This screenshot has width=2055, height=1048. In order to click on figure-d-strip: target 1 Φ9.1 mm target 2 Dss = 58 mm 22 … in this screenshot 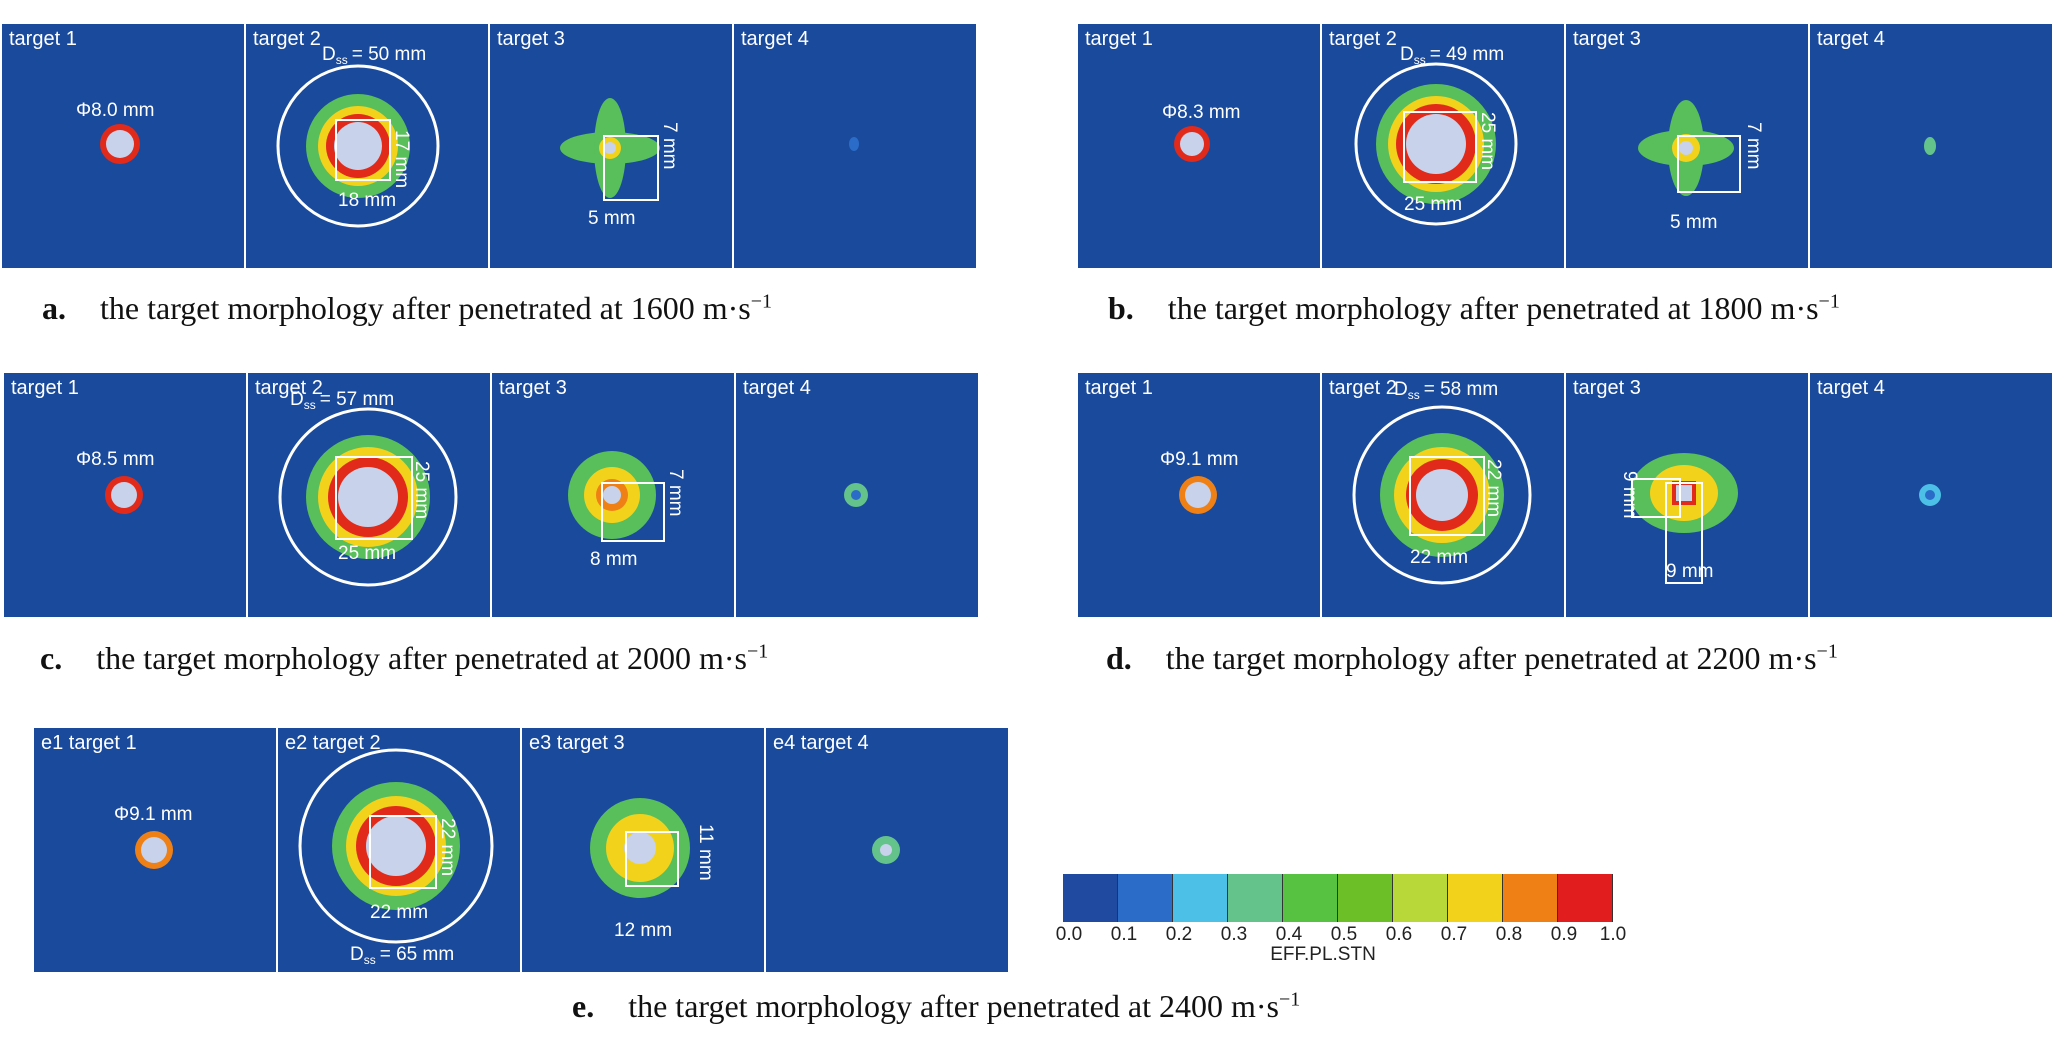, I will do `click(1565, 495)`.